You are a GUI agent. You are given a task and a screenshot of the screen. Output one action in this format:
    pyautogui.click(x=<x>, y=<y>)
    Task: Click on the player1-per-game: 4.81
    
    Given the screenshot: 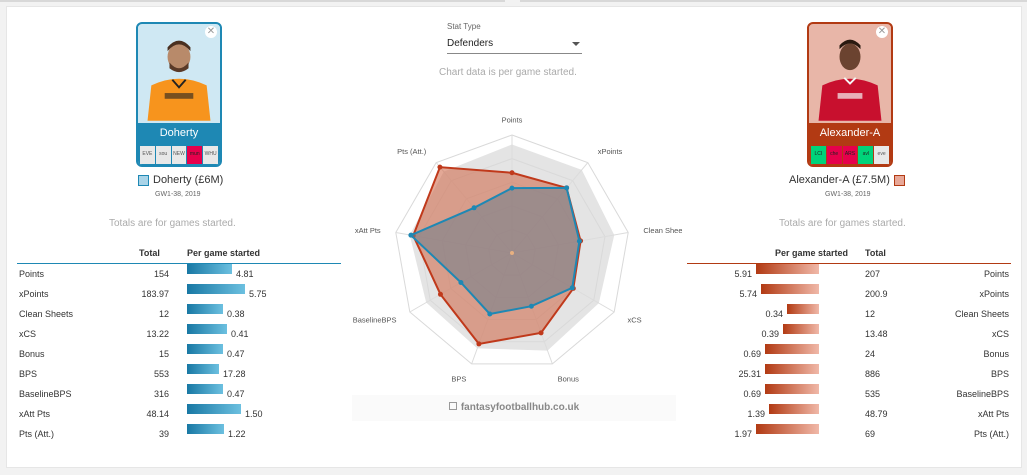 What is the action you would take?
    pyautogui.click(x=245, y=274)
    